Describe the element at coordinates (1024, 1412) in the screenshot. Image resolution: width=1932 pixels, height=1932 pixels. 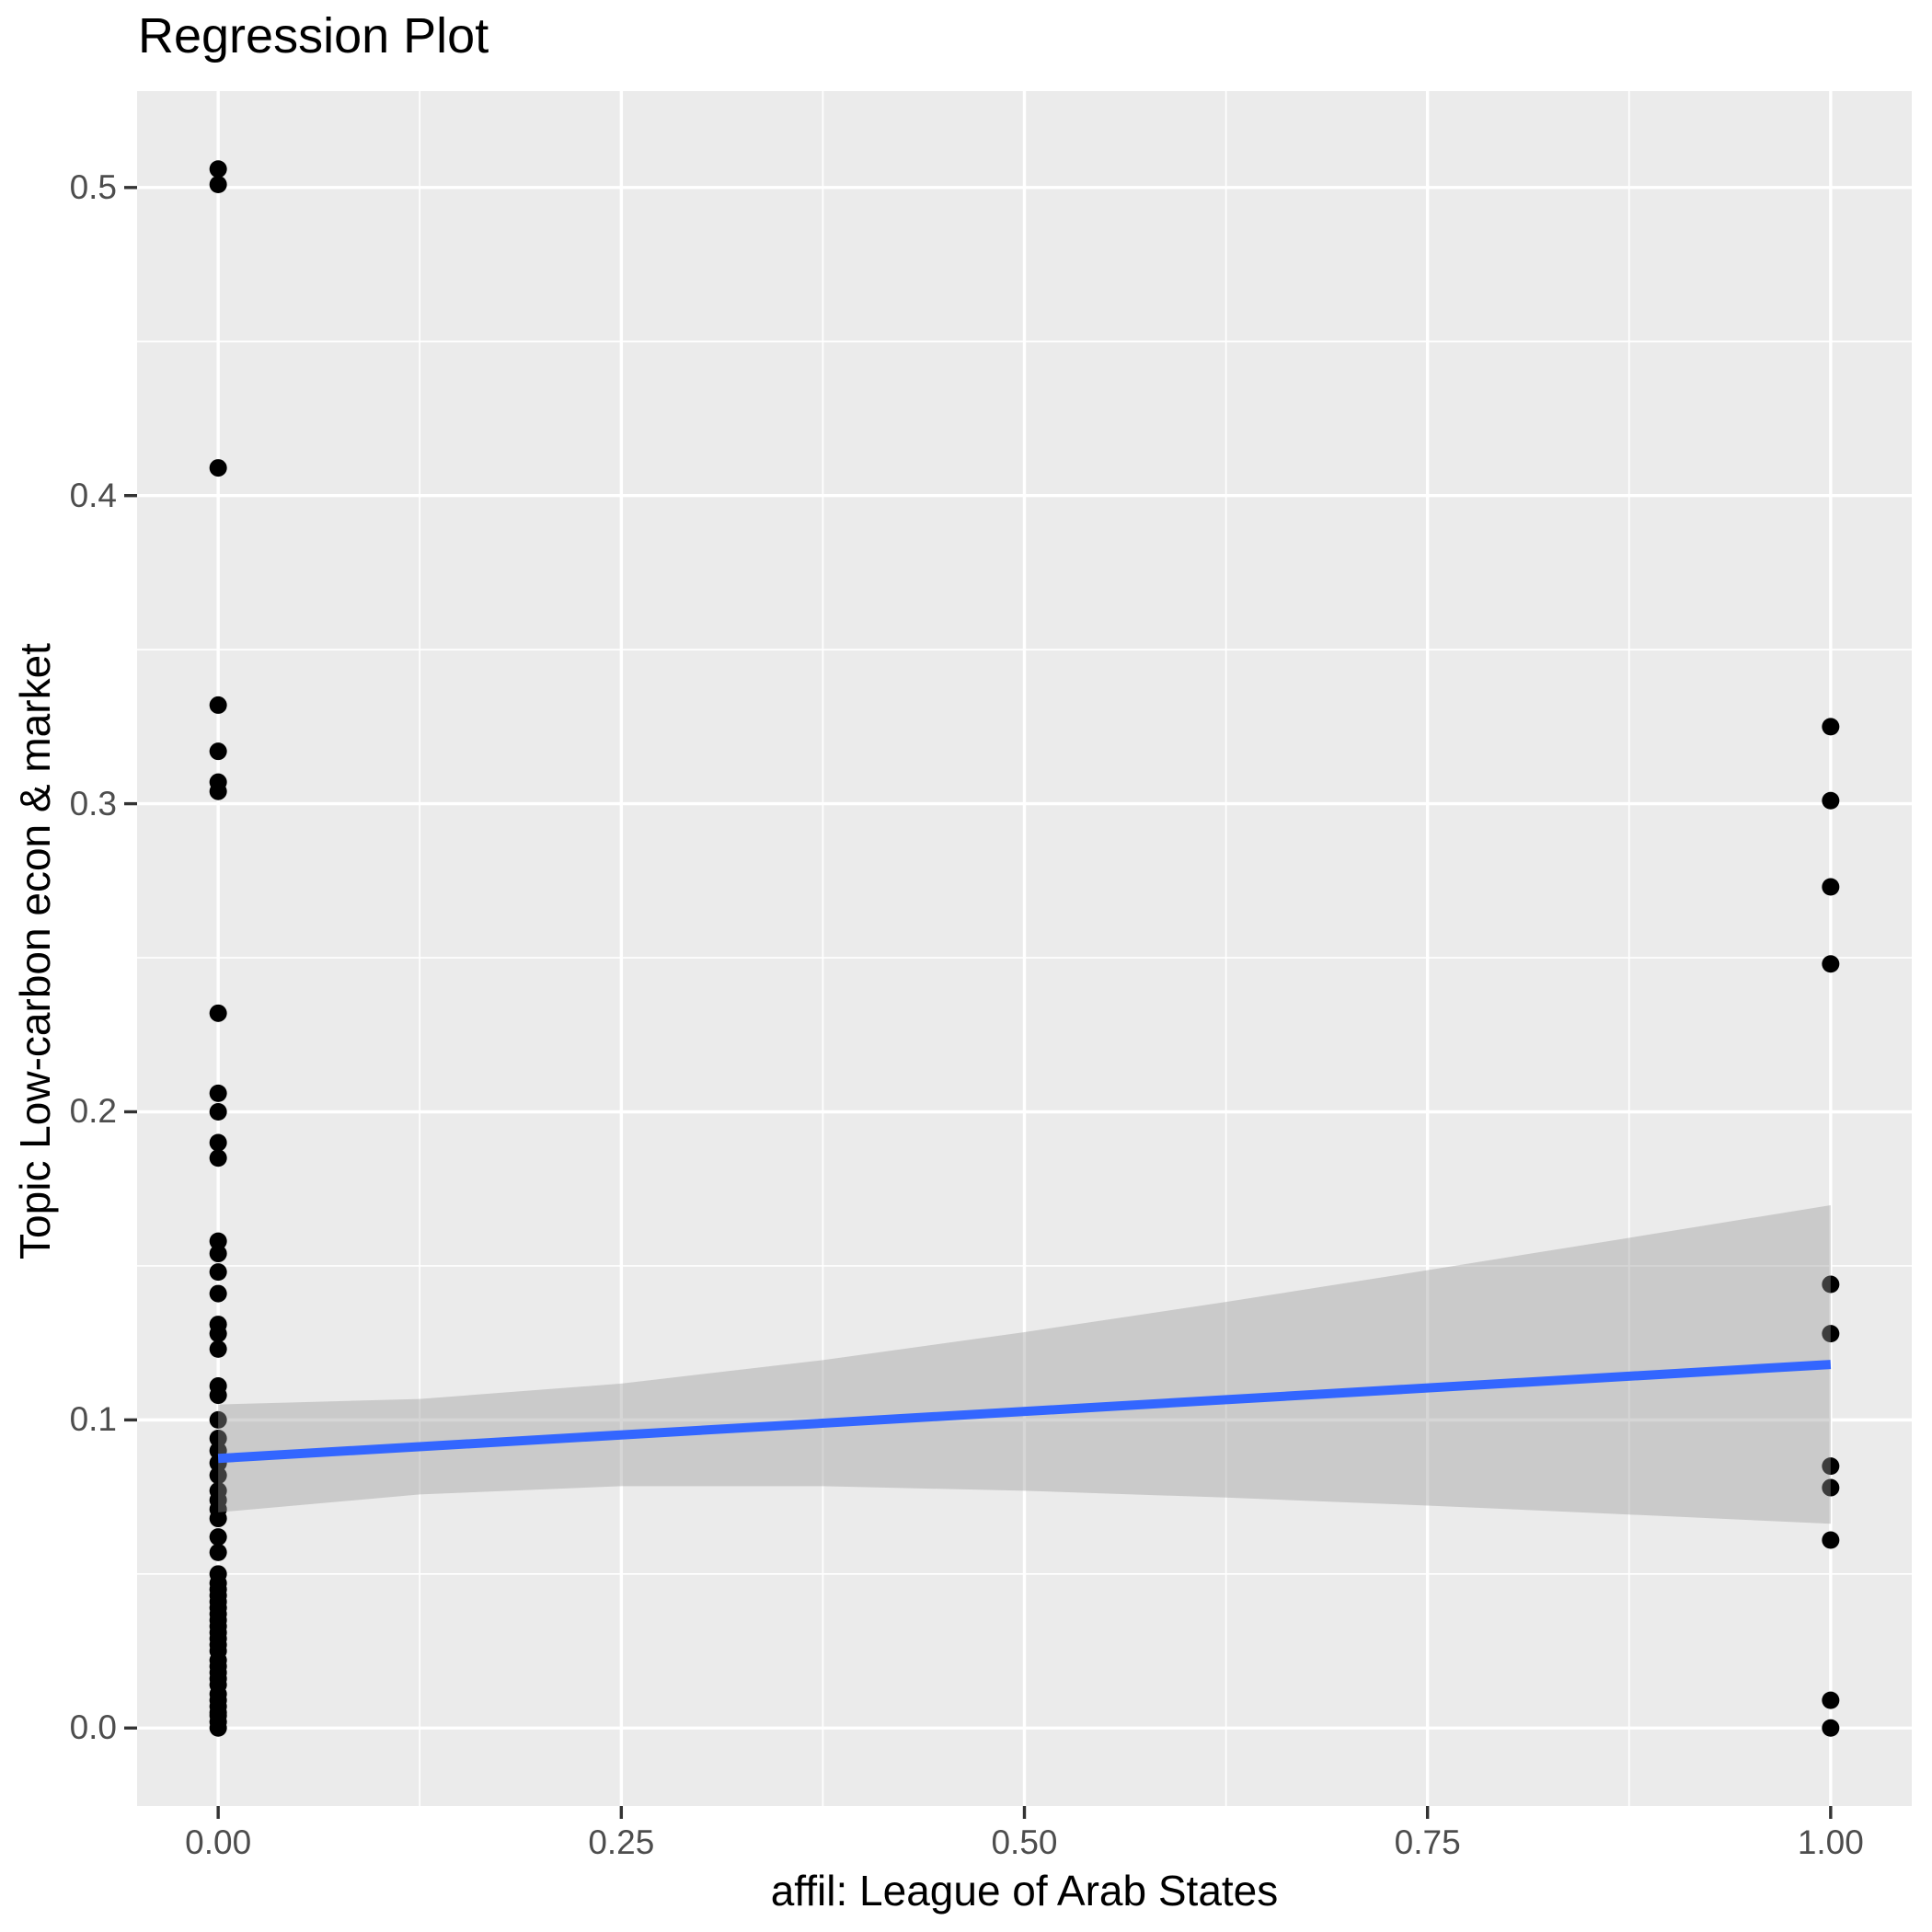
I see `regression-line` at that location.